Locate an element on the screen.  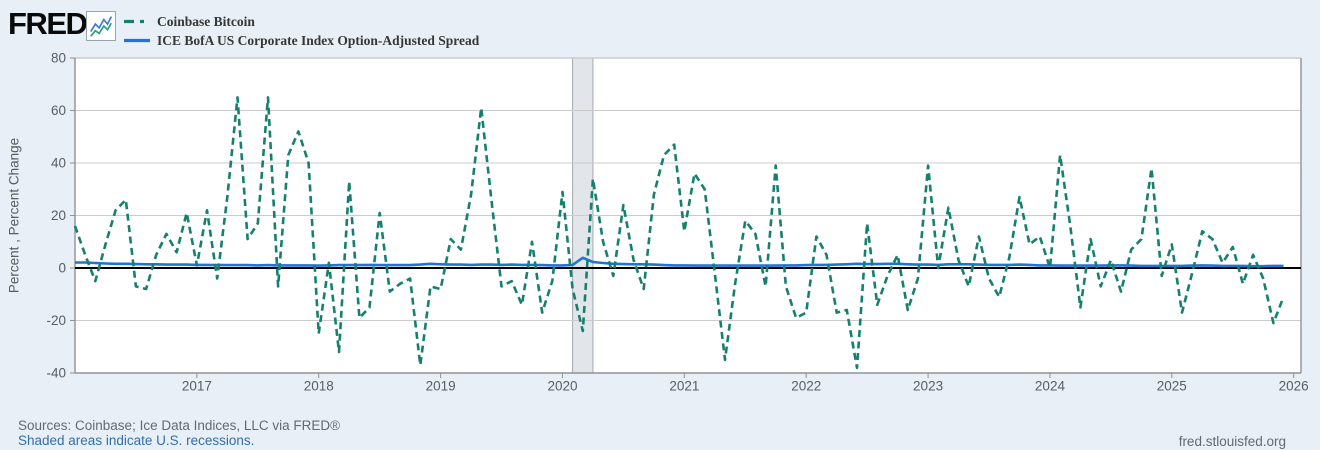
x-tick-label: 2026 is located at coordinates (1294, 386).